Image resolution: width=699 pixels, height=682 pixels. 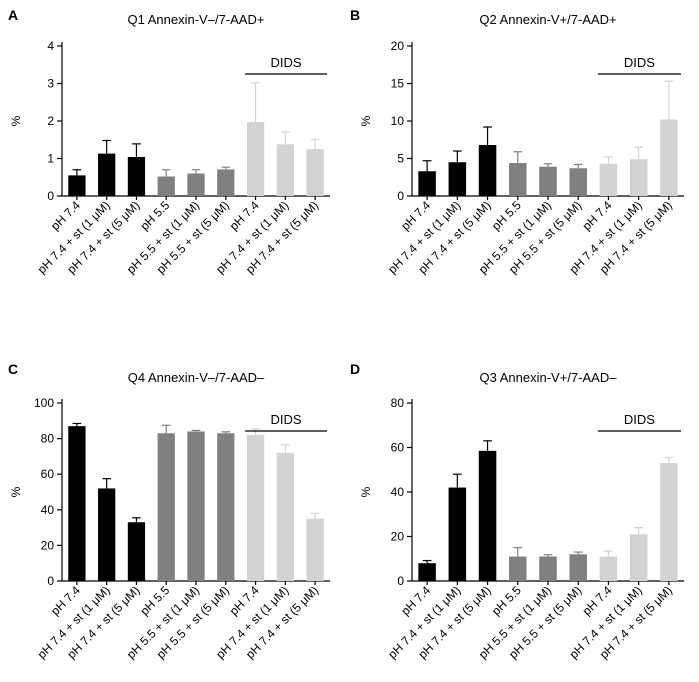 I want to click on y-tick-label: 4, so click(x=50, y=46).